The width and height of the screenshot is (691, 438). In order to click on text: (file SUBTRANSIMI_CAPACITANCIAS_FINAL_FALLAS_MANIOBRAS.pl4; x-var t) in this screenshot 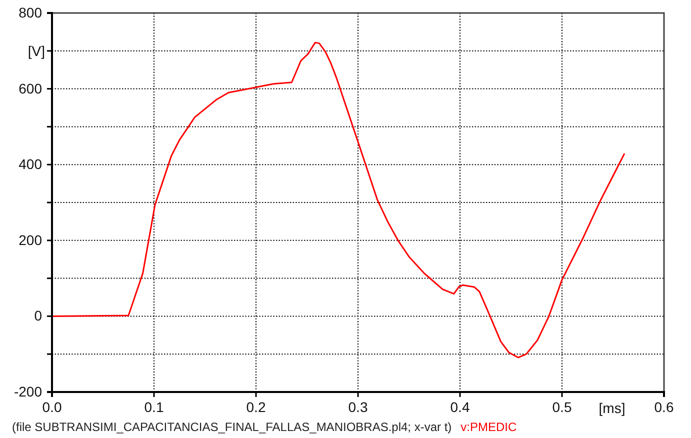, I will do `click(232, 427)`.